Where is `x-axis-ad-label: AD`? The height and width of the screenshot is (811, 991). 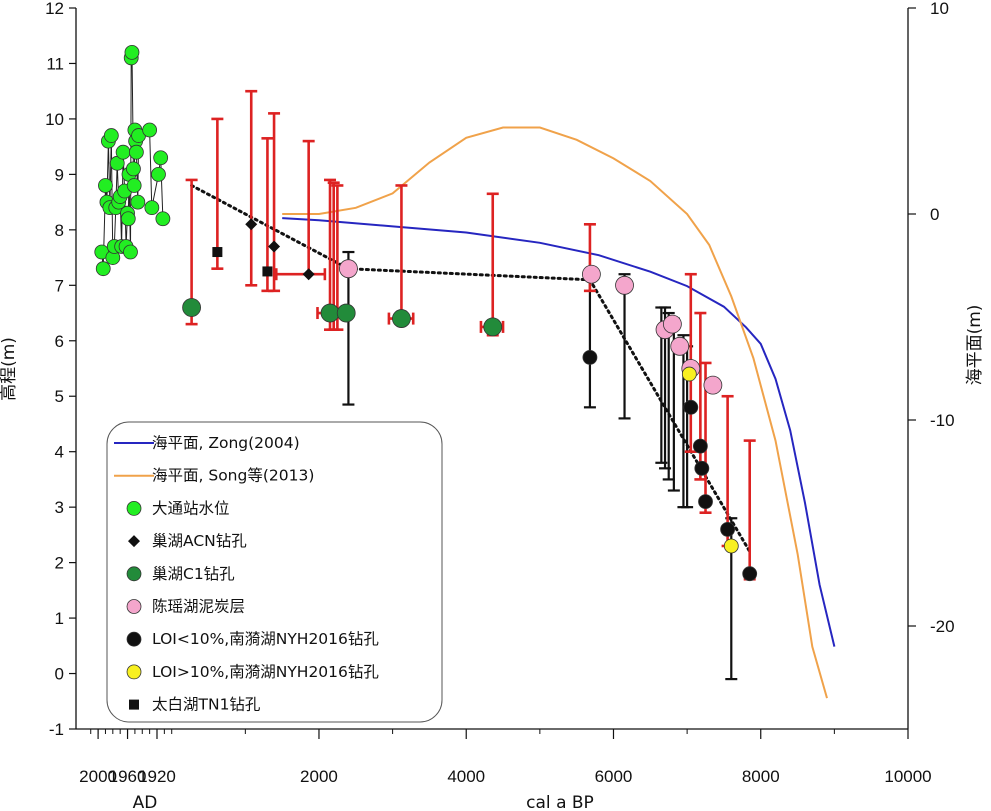 x-axis-ad-label: AD is located at coordinates (145, 802).